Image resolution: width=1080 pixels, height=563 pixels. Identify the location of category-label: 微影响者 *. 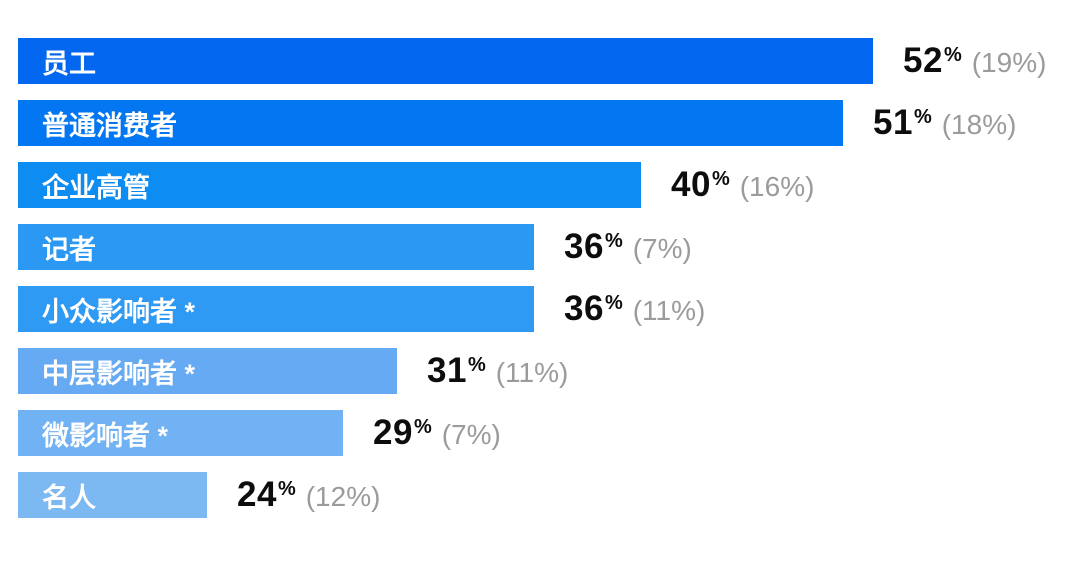
(105, 435).